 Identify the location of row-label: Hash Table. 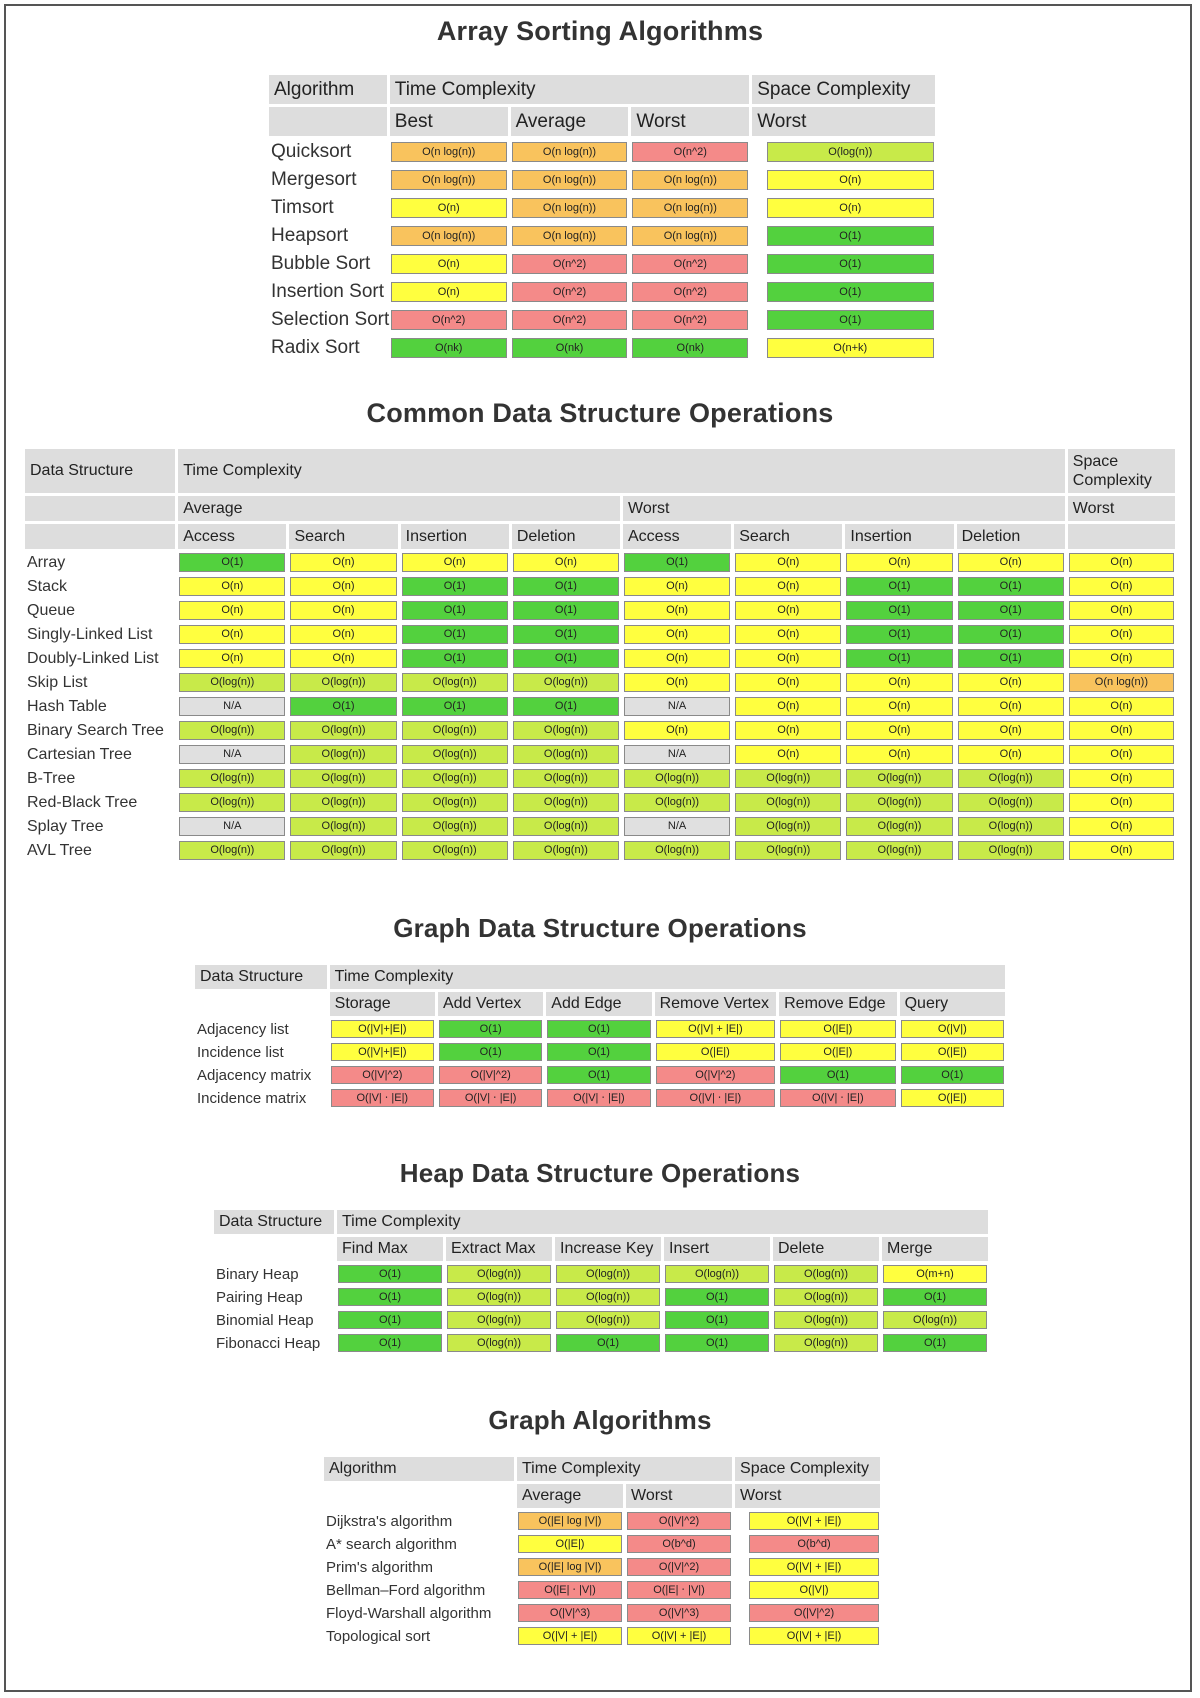
(67, 706).